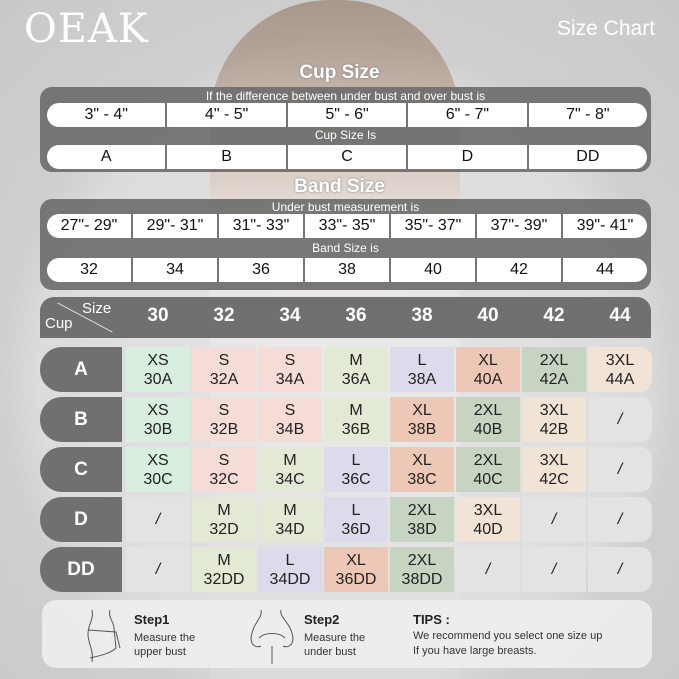 Image resolution: width=679 pixels, height=679 pixels. What do you see at coordinates (422, 520) in the screenshot?
I see `size-cell-text: 2XL 38D` at bounding box center [422, 520].